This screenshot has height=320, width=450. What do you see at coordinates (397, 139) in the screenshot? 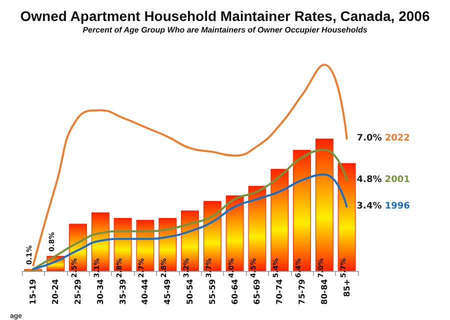
I see `text: 2022` at bounding box center [397, 139].